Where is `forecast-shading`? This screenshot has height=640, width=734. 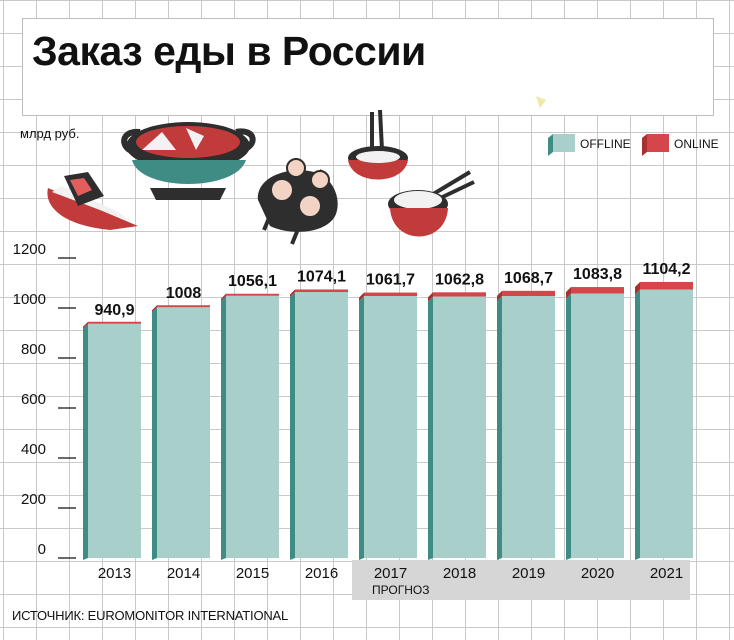 forecast-shading is located at coordinates (521, 580).